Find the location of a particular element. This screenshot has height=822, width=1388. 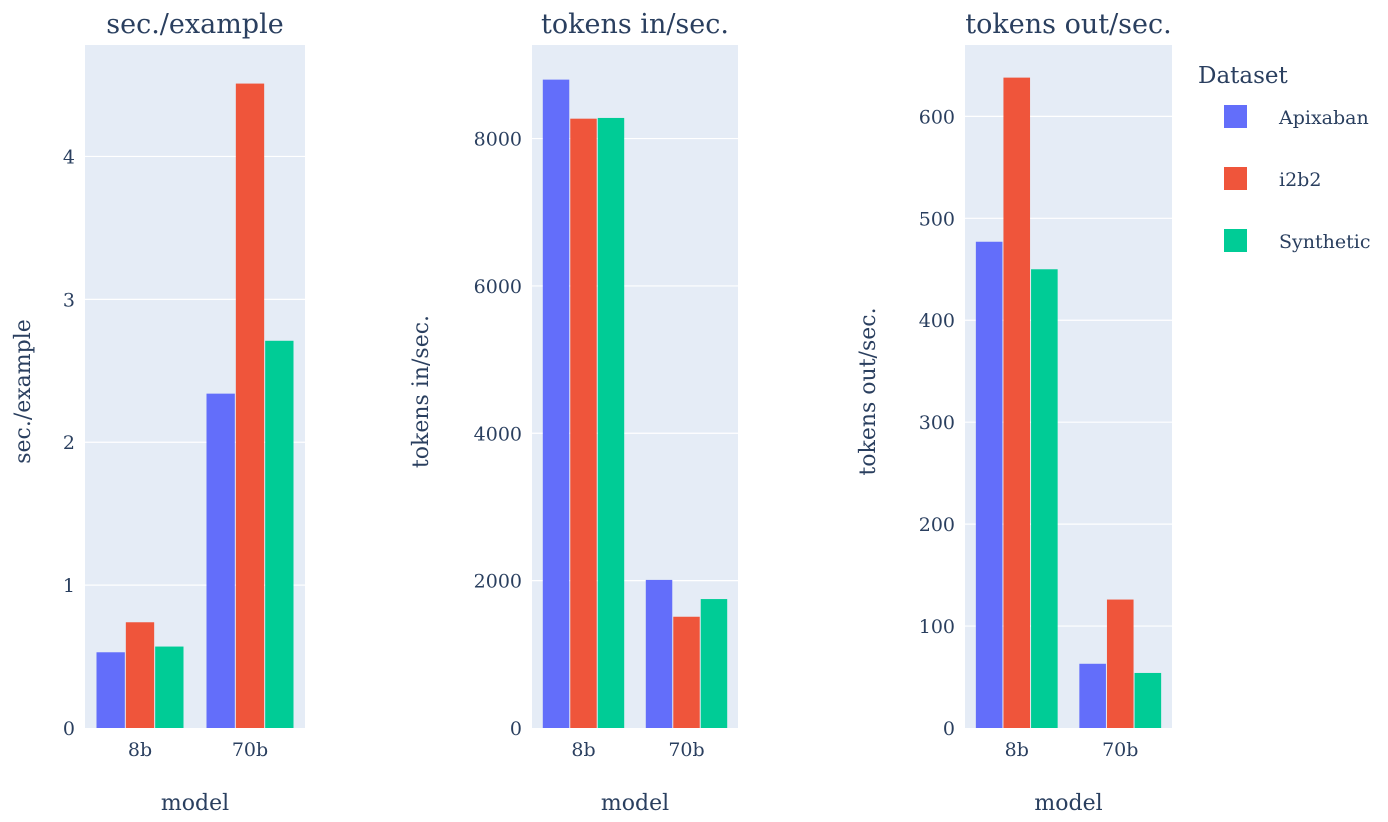

y-tick-label: 400 is located at coordinates (937, 321).